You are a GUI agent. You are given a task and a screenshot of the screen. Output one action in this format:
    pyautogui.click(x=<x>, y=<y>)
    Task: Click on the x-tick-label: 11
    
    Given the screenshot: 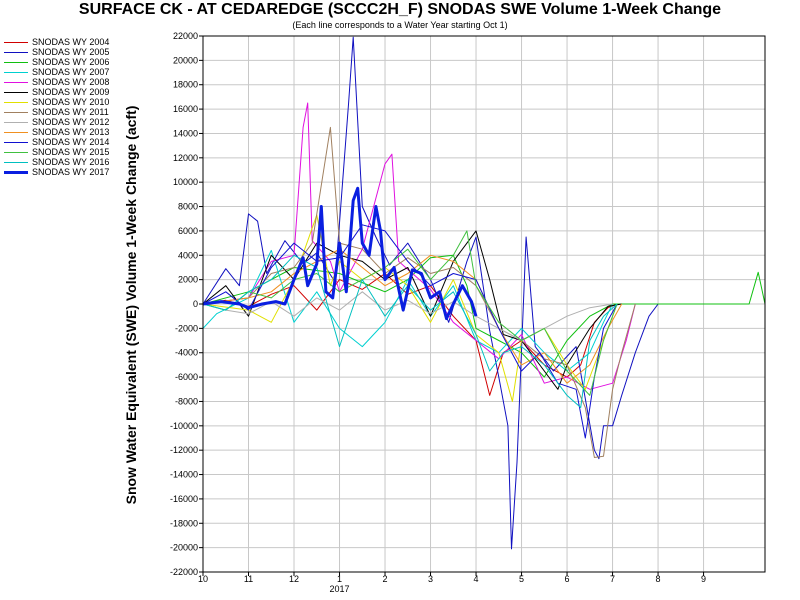 What is the action you would take?
    pyautogui.click(x=248, y=579)
    